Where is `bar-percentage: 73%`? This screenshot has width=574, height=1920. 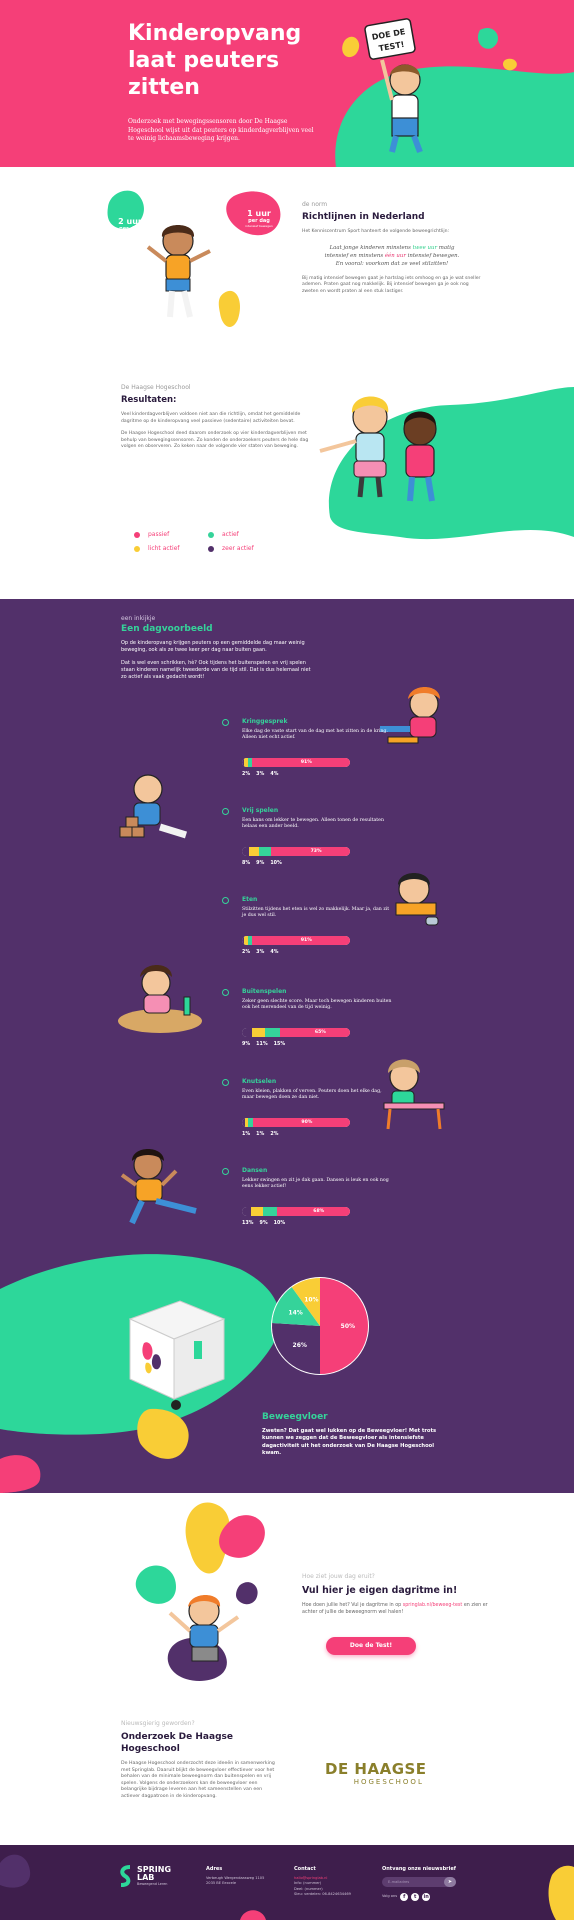 bar-percentage: 73% is located at coordinates (316, 851).